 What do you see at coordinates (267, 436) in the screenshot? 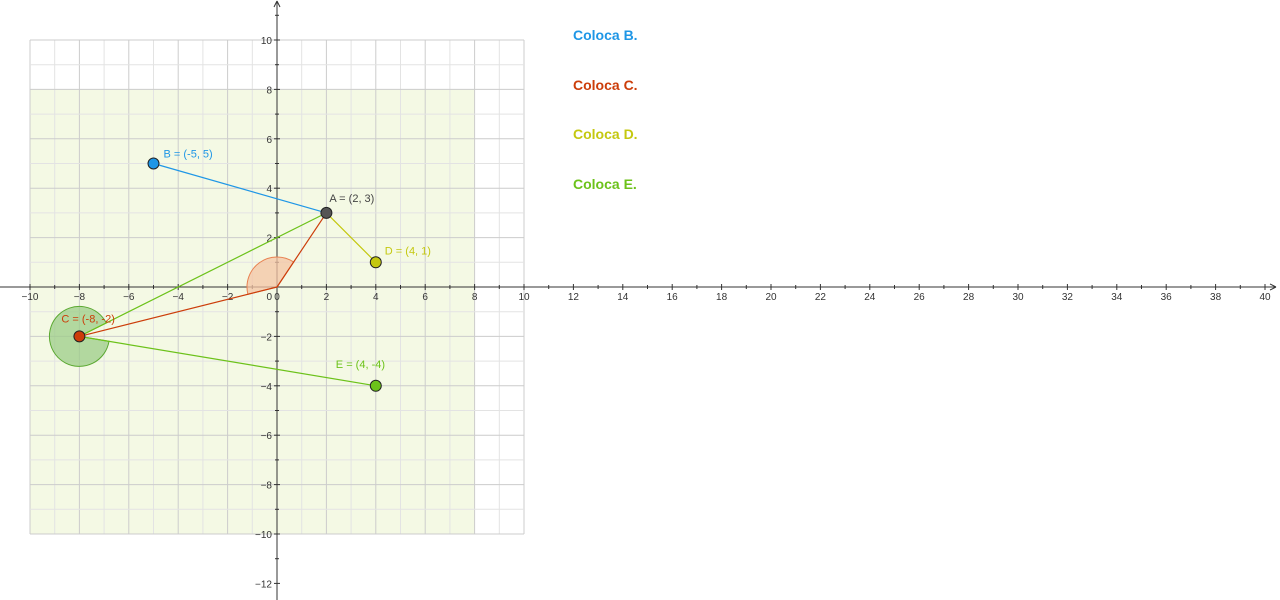
I see `y-tick-label: −6` at bounding box center [267, 436].